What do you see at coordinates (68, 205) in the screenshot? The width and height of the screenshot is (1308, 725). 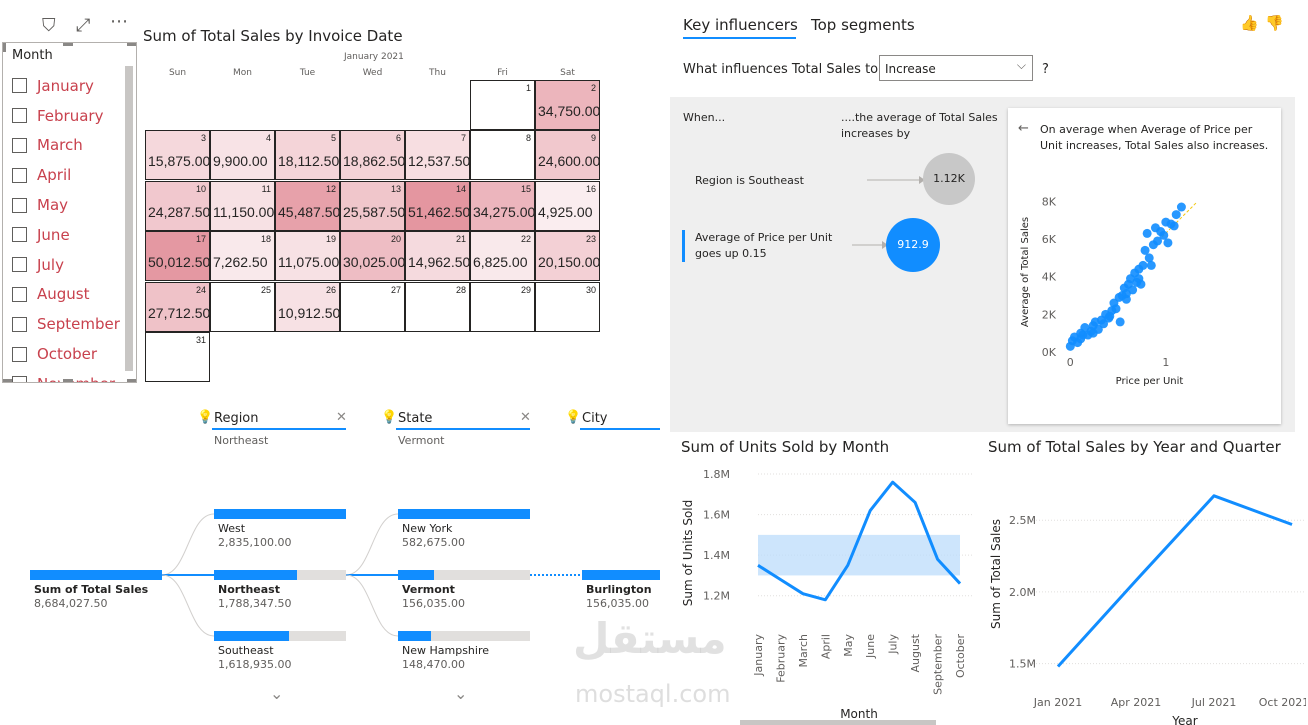 I see `slicer-item: May` at bounding box center [68, 205].